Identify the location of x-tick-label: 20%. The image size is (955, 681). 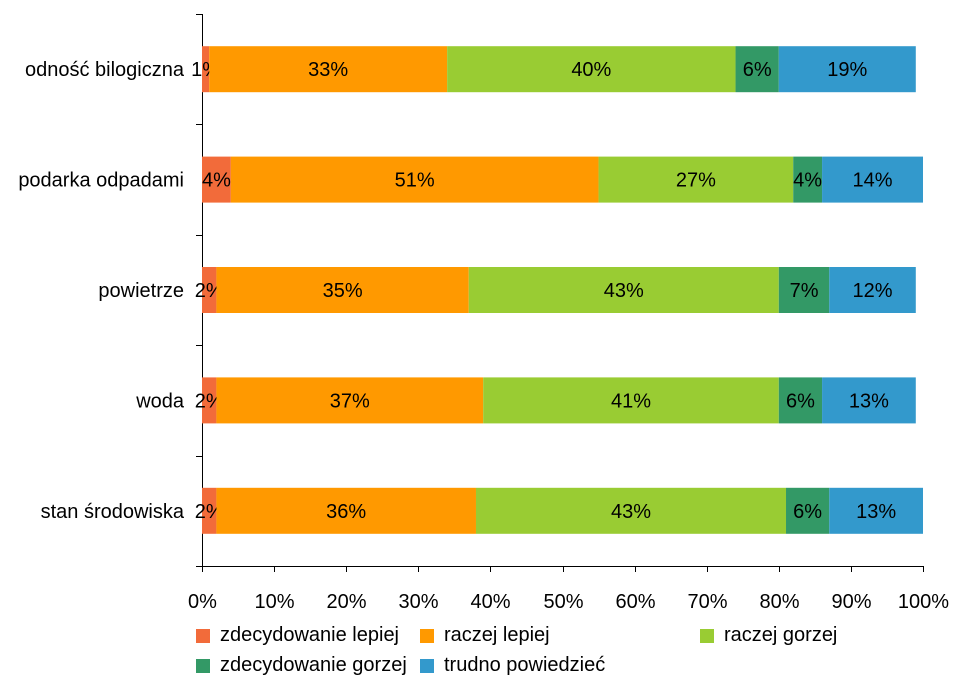
(346, 602).